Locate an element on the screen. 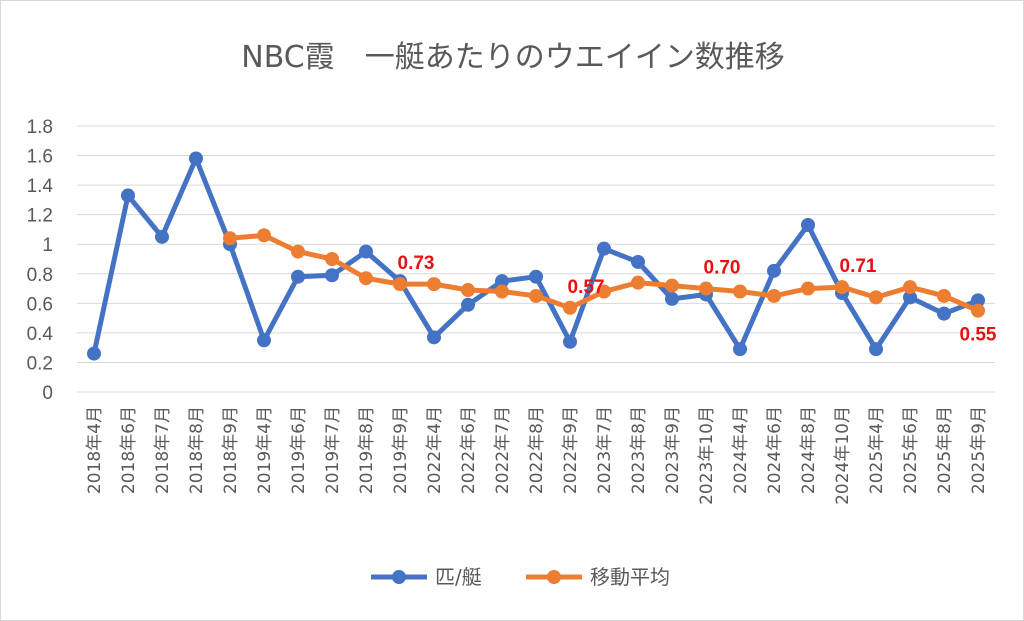  x-tick-label: 2022年7月 is located at coordinates (503, 450).